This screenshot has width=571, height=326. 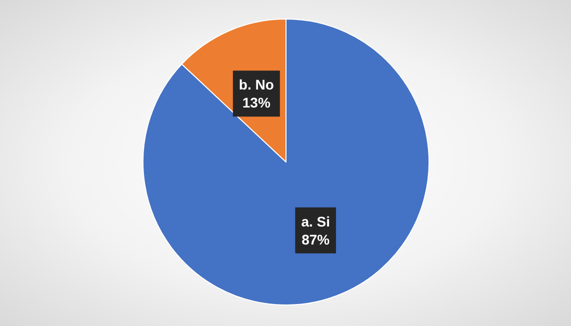 What do you see at coordinates (316, 239) in the screenshot?
I see `data-label: 87%` at bounding box center [316, 239].